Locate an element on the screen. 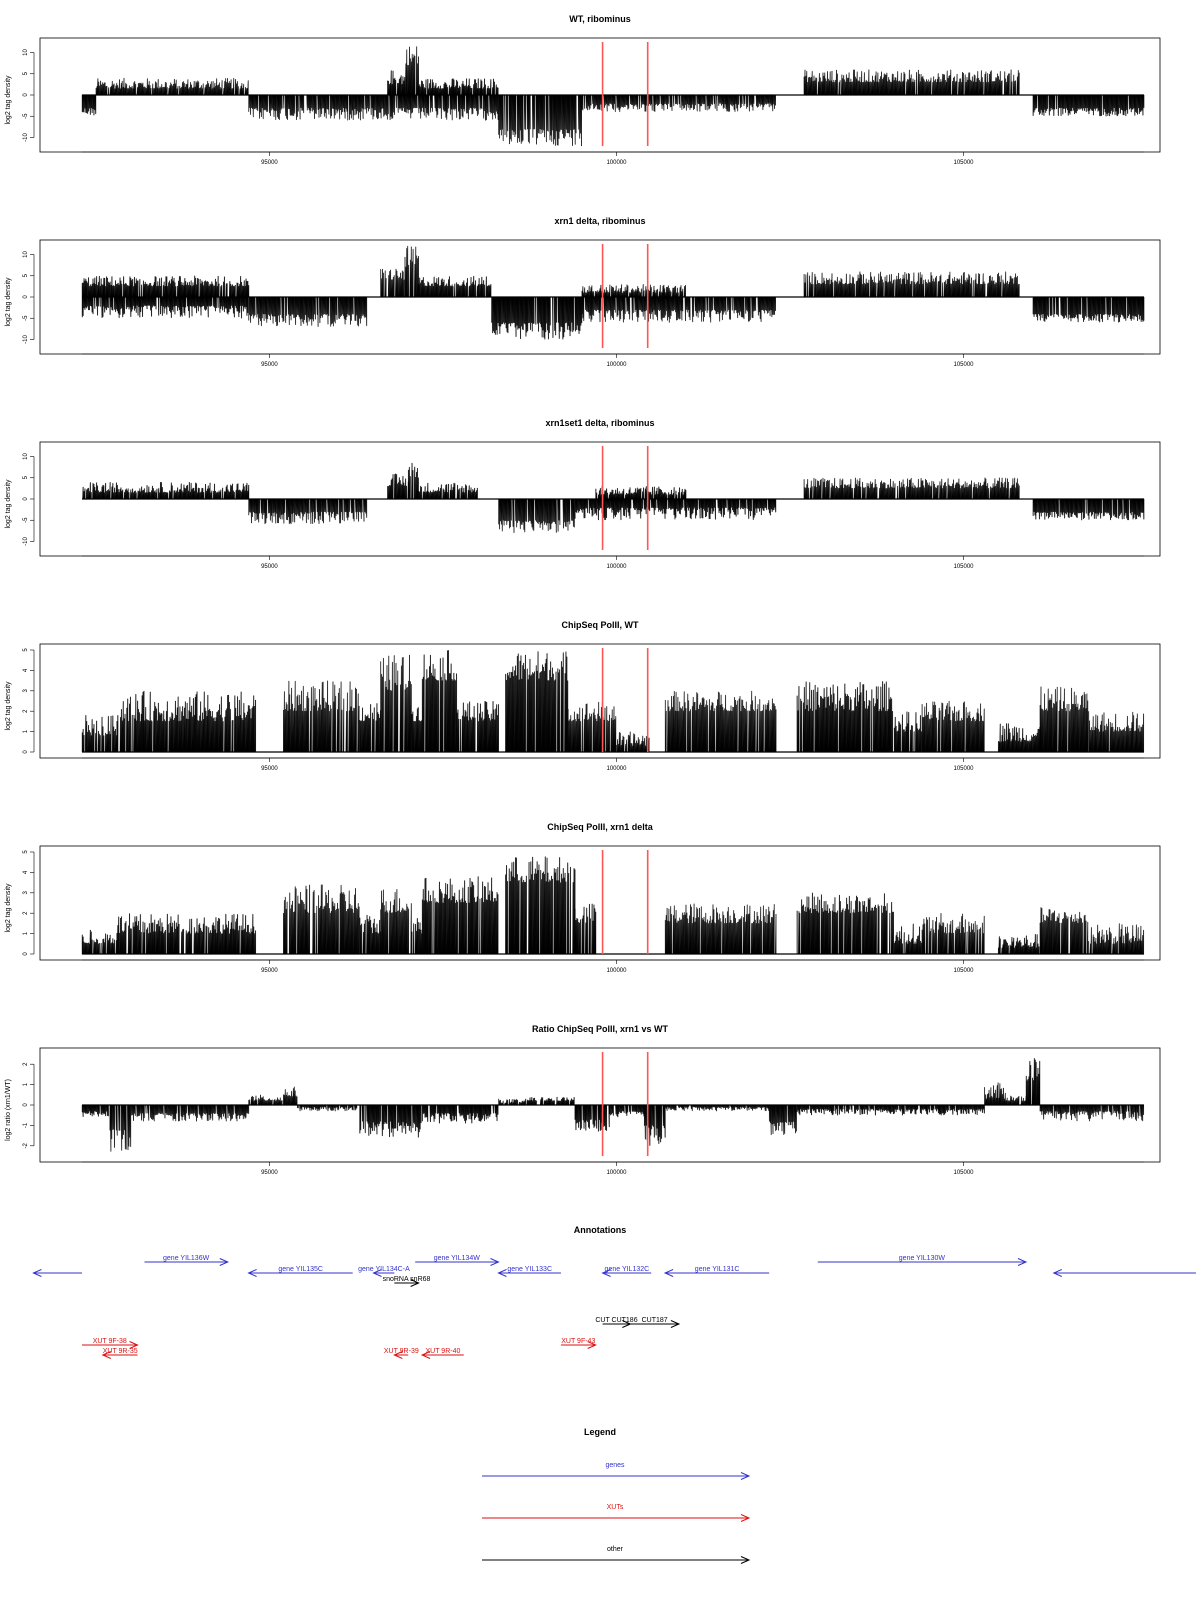  feature-label: XUT 9R-39 is located at coordinates (401, 1351).